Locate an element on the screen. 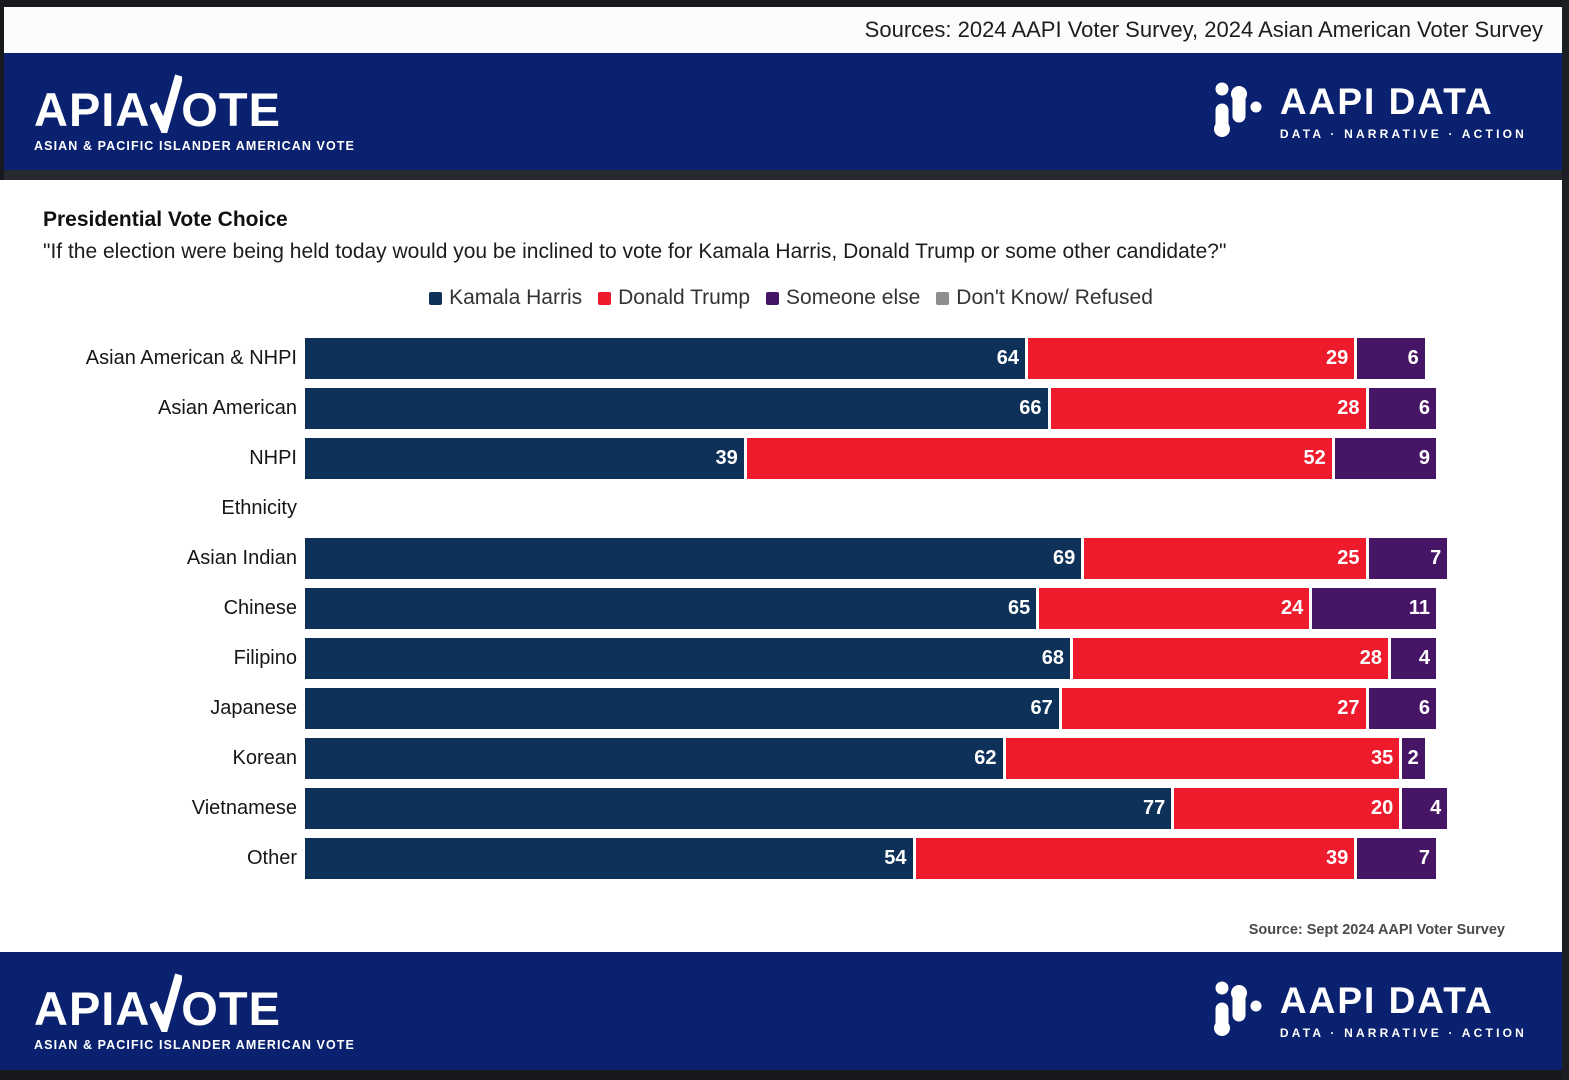 This screenshot has width=1569, height=1080. legend-item-3: Don't Know/ Refused is located at coordinates (1044, 298).